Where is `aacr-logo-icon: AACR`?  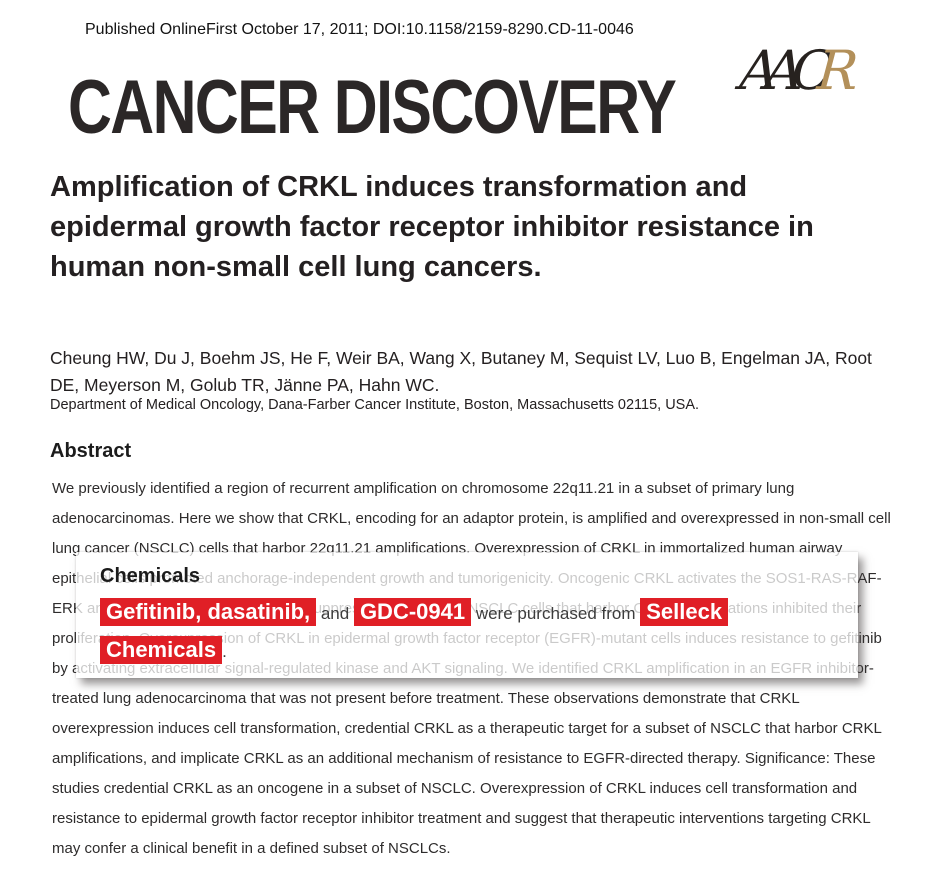
aacr-logo-icon: AACR is located at coordinates (799, 70).